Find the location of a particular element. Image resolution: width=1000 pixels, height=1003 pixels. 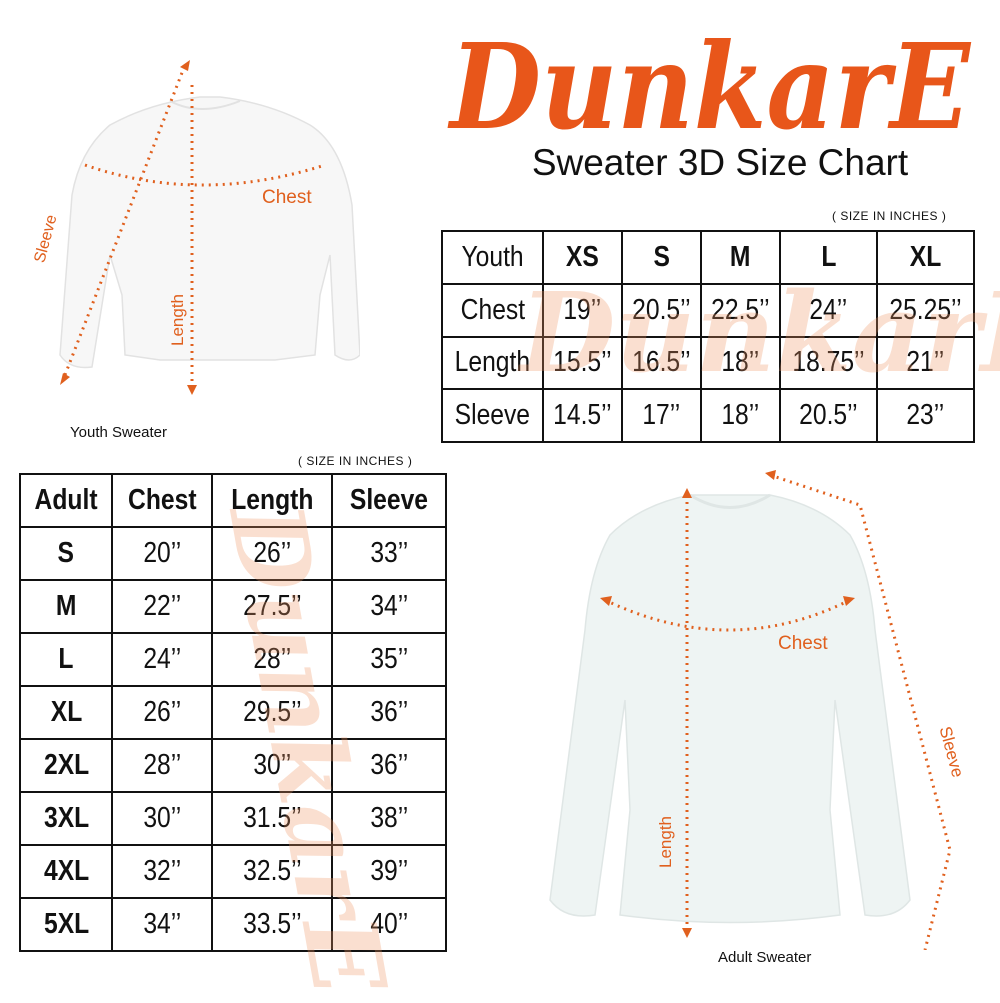

cell-text: 19’’ is located at coordinates (582, 309).